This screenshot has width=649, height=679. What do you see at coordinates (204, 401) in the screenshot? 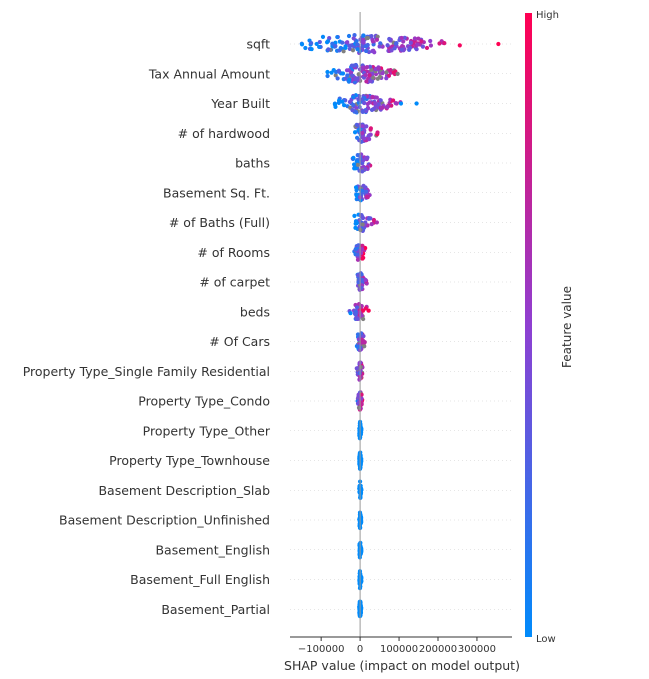
I see `feature-label: Property Type_Condo` at bounding box center [204, 401].